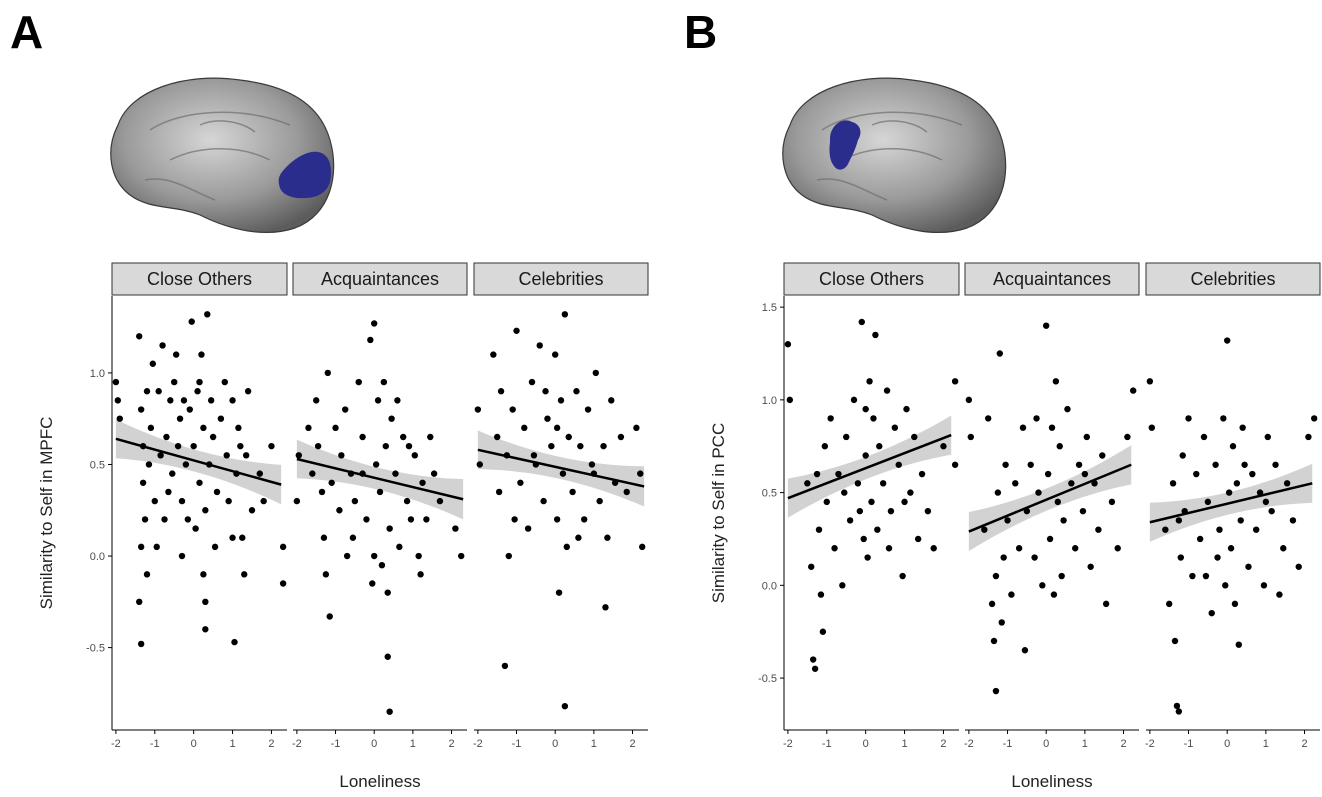  What do you see at coordinates (594, 744) in the screenshot?
I see `x-tick-label: 1` at bounding box center [594, 744].